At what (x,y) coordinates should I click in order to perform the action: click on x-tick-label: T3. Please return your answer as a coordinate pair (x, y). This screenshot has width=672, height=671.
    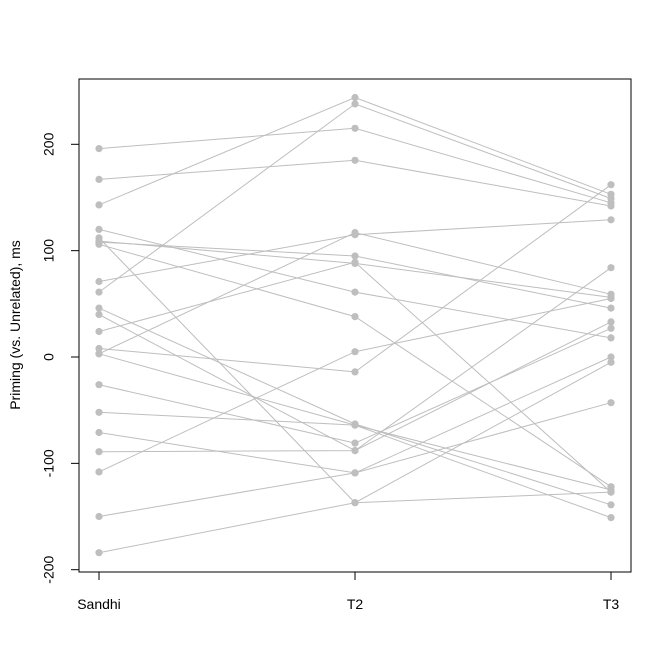
    Looking at the image, I should click on (611, 604).